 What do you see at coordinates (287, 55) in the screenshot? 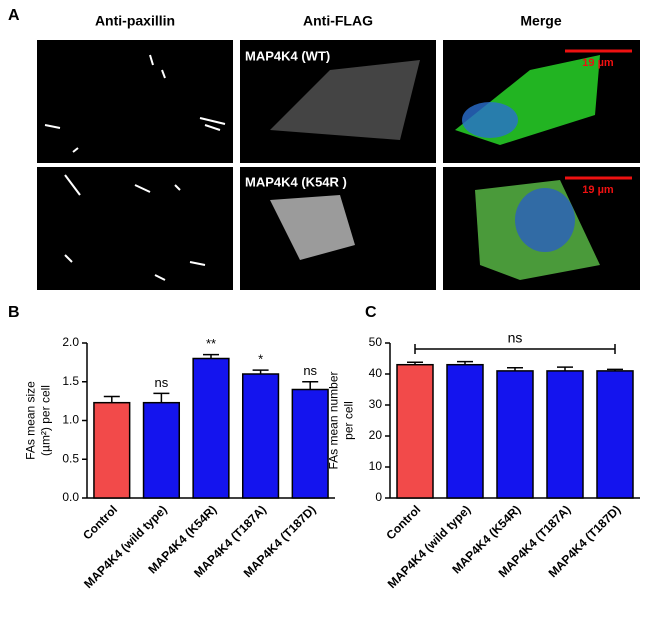
I see `row-label: MAP4K4 (WT)` at bounding box center [287, 55].